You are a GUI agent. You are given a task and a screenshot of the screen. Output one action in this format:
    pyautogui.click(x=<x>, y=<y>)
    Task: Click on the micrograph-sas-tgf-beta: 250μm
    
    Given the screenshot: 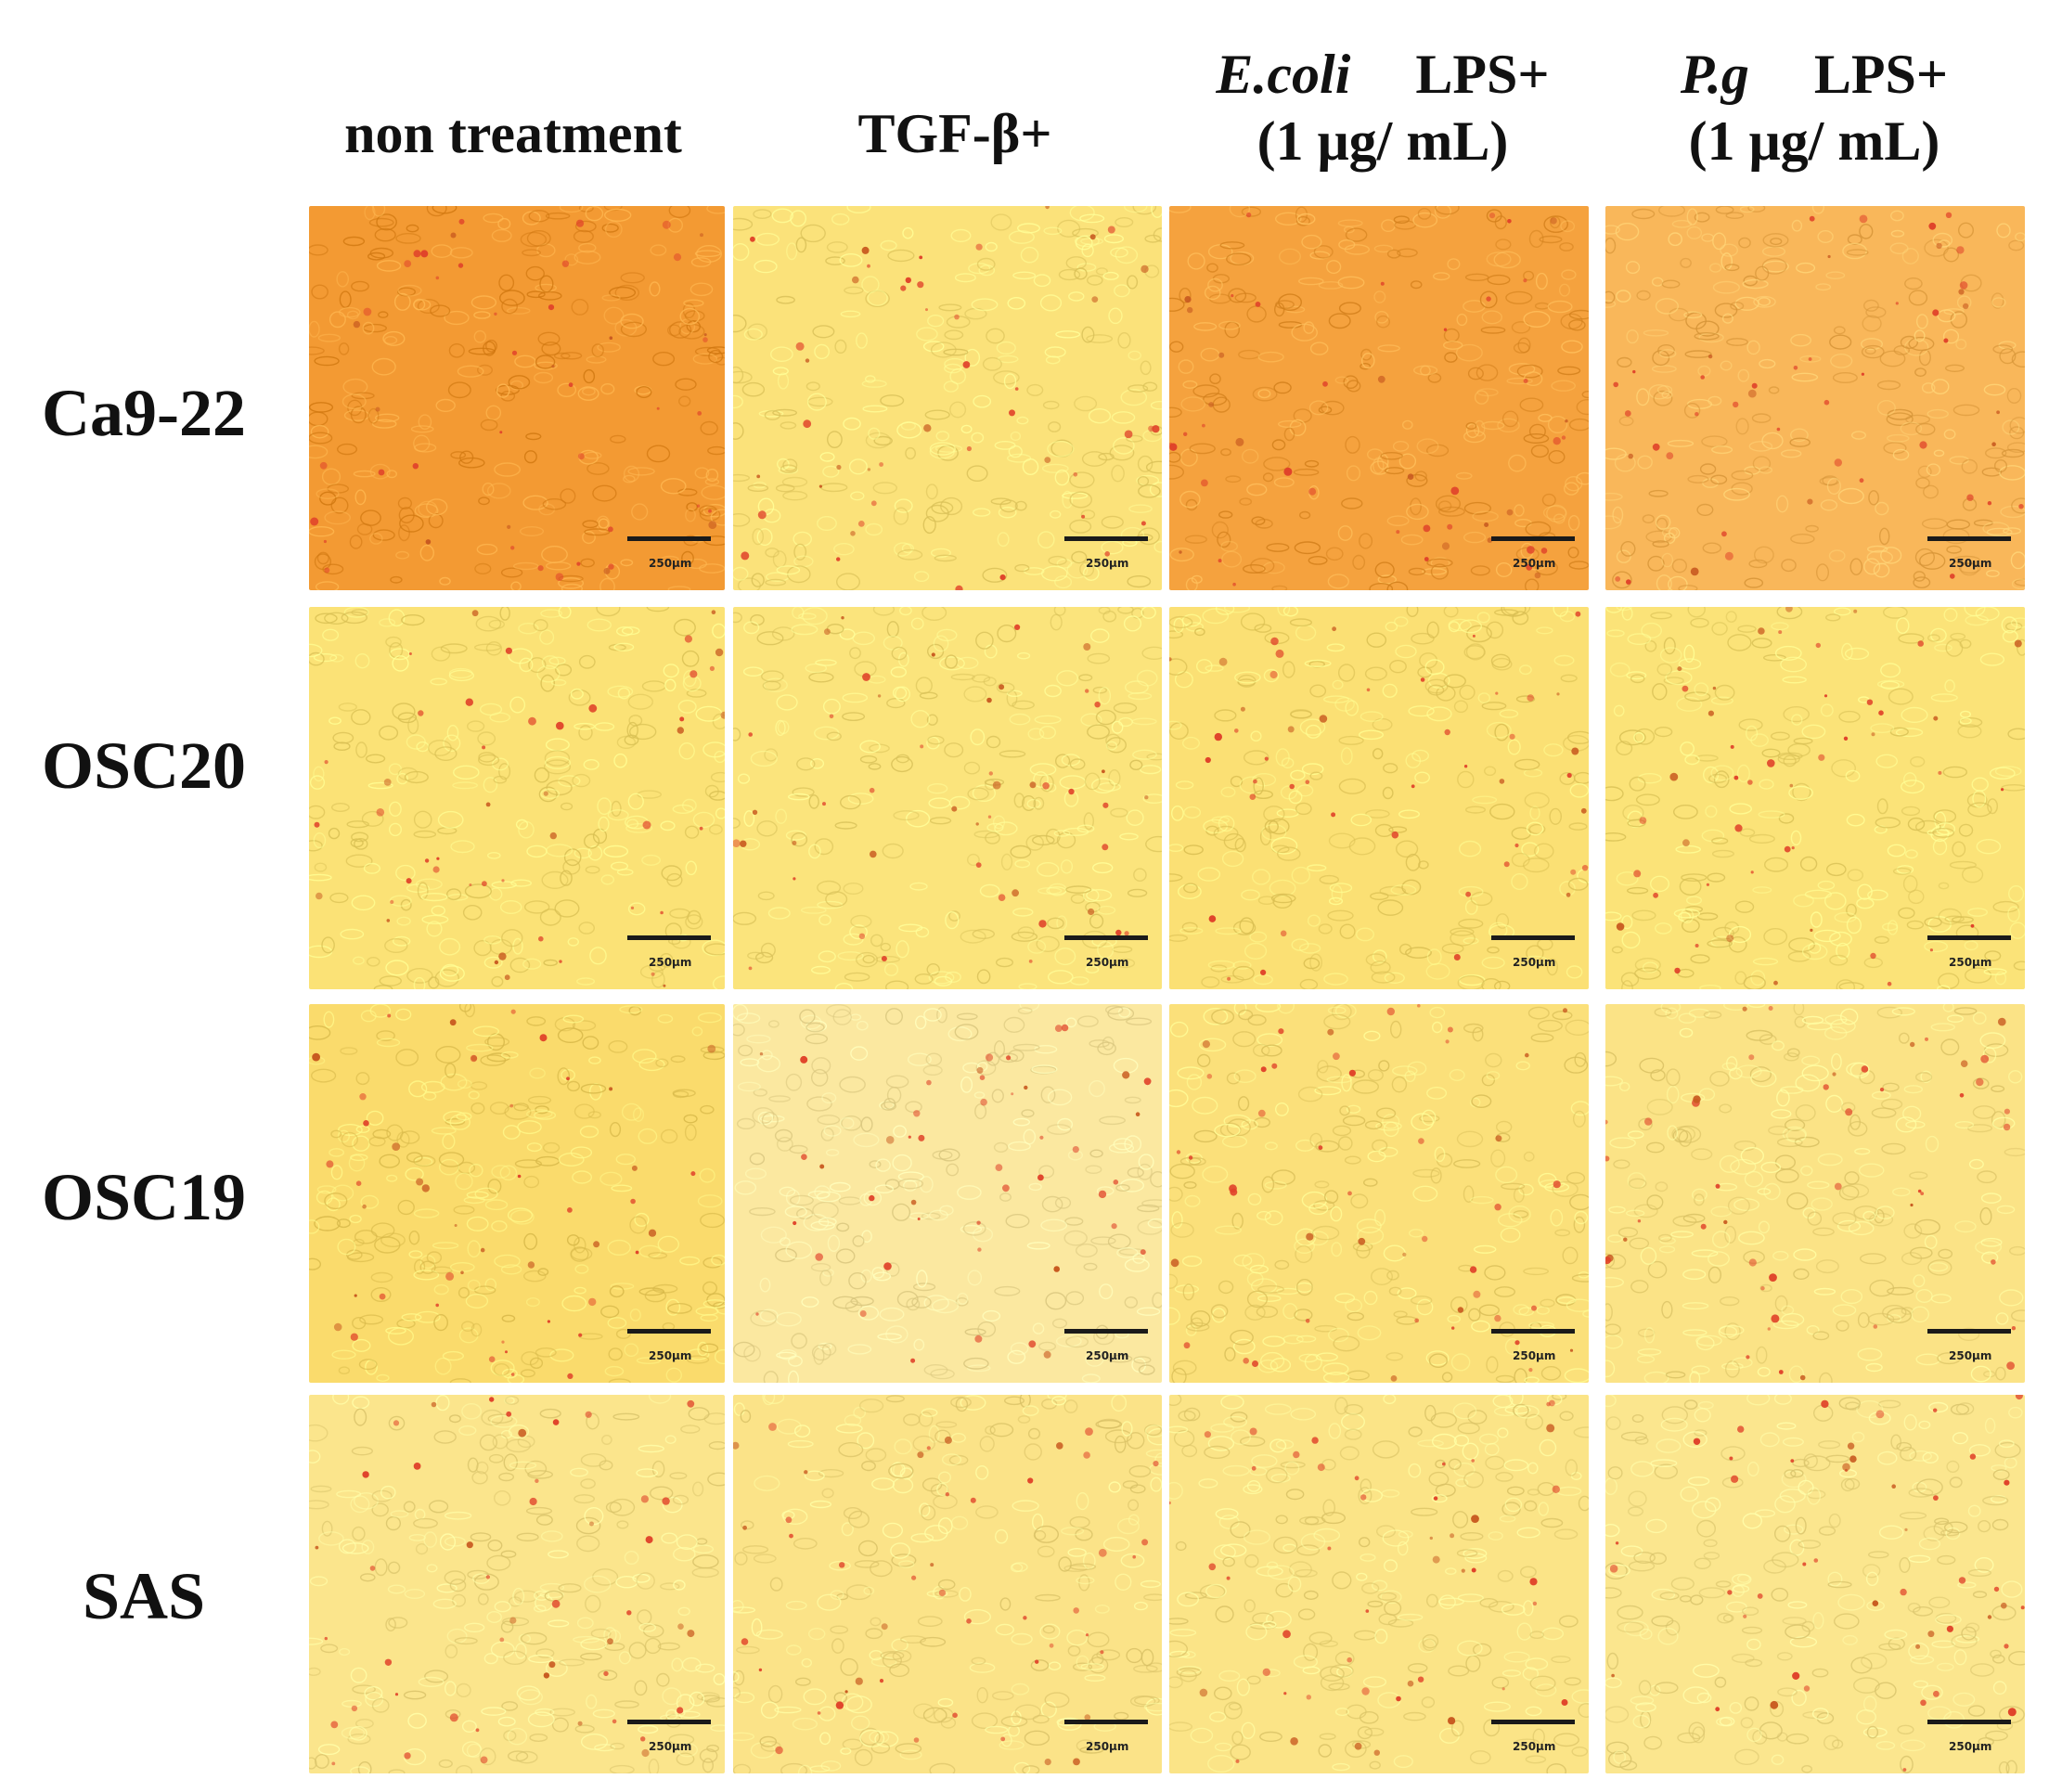 What is the action you would take?
    pyautogui.click(x=947, y=1584)
    